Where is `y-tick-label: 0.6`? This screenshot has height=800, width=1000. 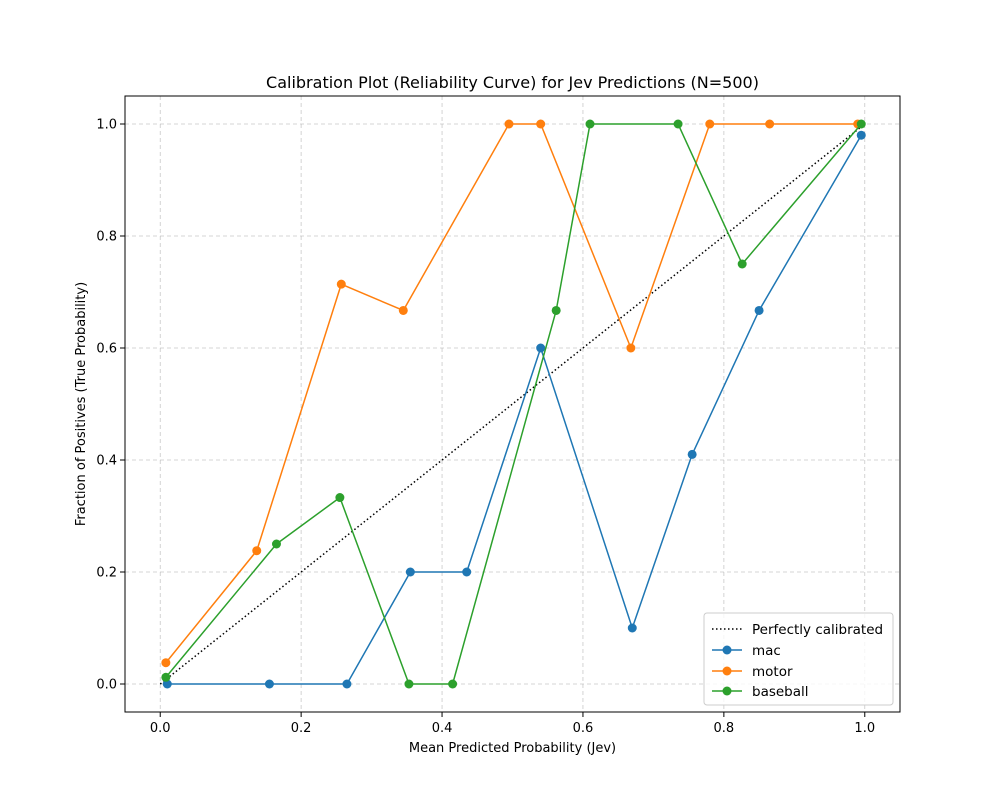 y-tick-label: 0.6 is located at coordinates (106, 349).